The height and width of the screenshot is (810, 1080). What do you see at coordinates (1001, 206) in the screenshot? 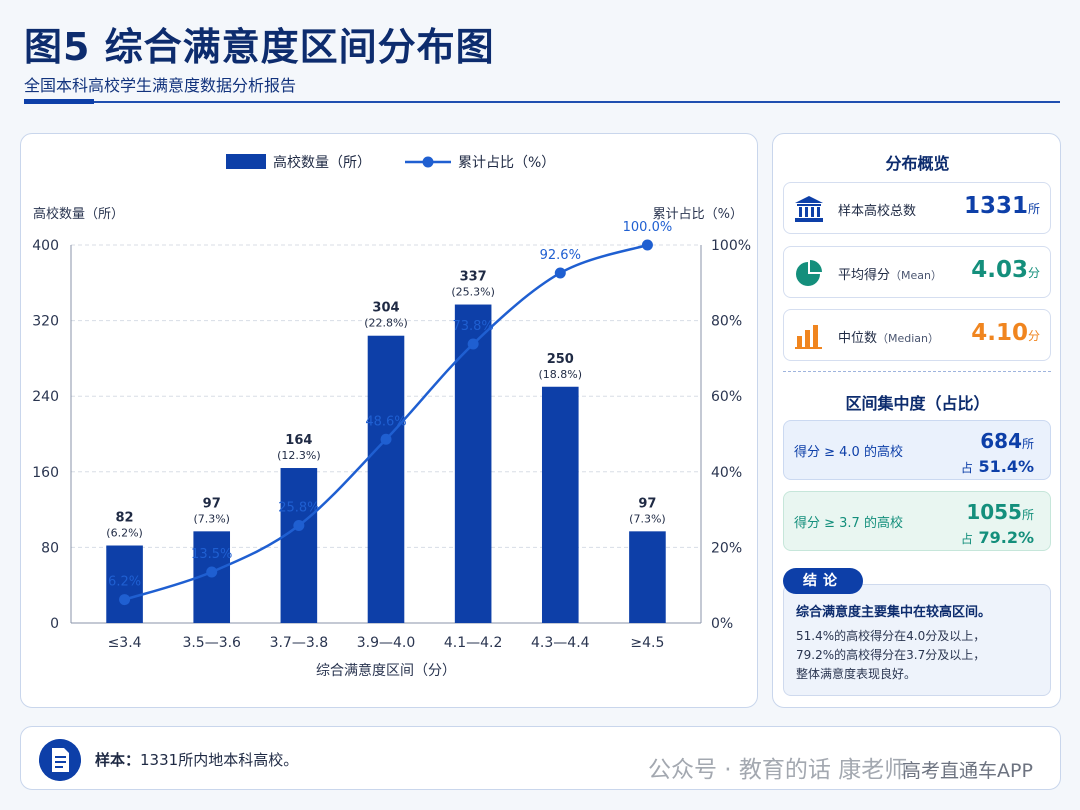
I see `stat-value: 1331所` at bounding box center [1001, 206].